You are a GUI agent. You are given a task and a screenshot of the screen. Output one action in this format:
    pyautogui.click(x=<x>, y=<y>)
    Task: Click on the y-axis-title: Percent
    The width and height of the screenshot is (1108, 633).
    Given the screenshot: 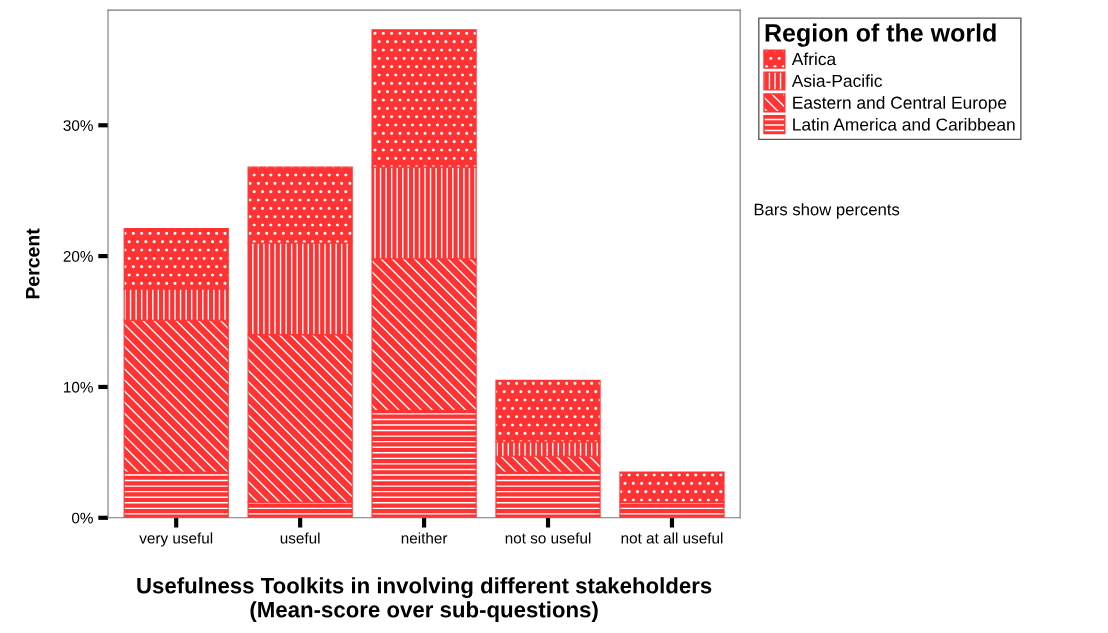 What is the action you would take?
    pyautogui.click(x=33, y=263)
    